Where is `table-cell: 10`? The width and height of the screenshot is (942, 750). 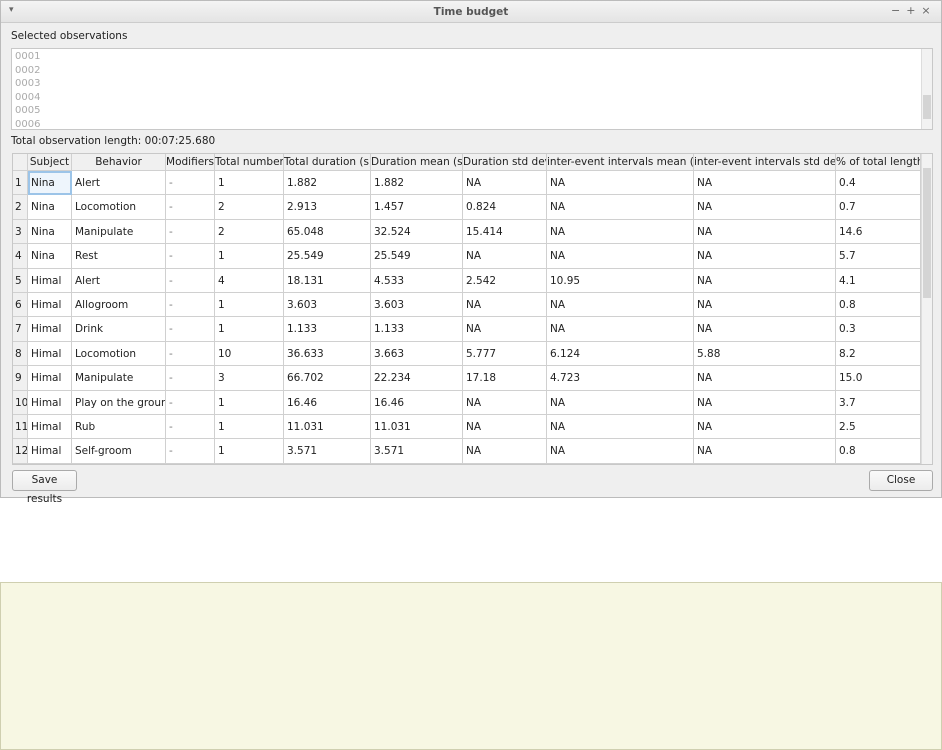 table-cell: 10 is located at coordinates (249, 354).